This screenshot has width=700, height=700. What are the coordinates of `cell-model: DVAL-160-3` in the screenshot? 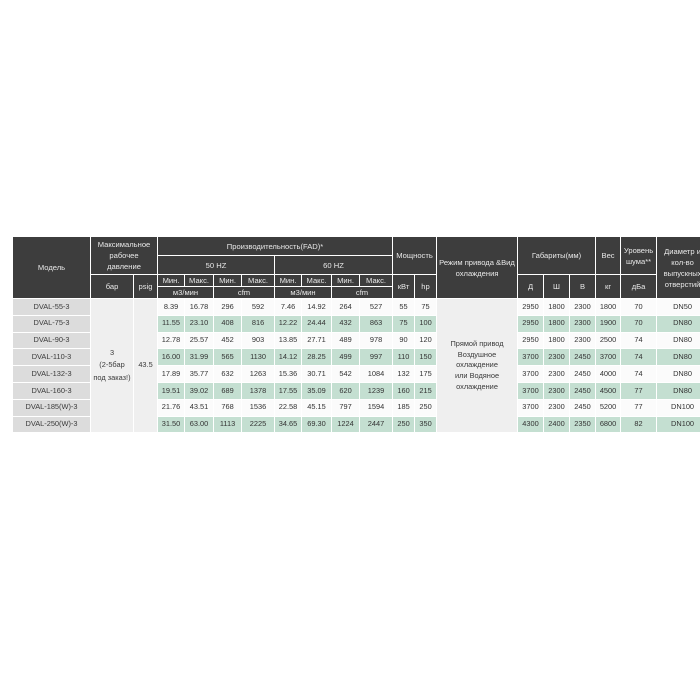 It's located at (51, 390).